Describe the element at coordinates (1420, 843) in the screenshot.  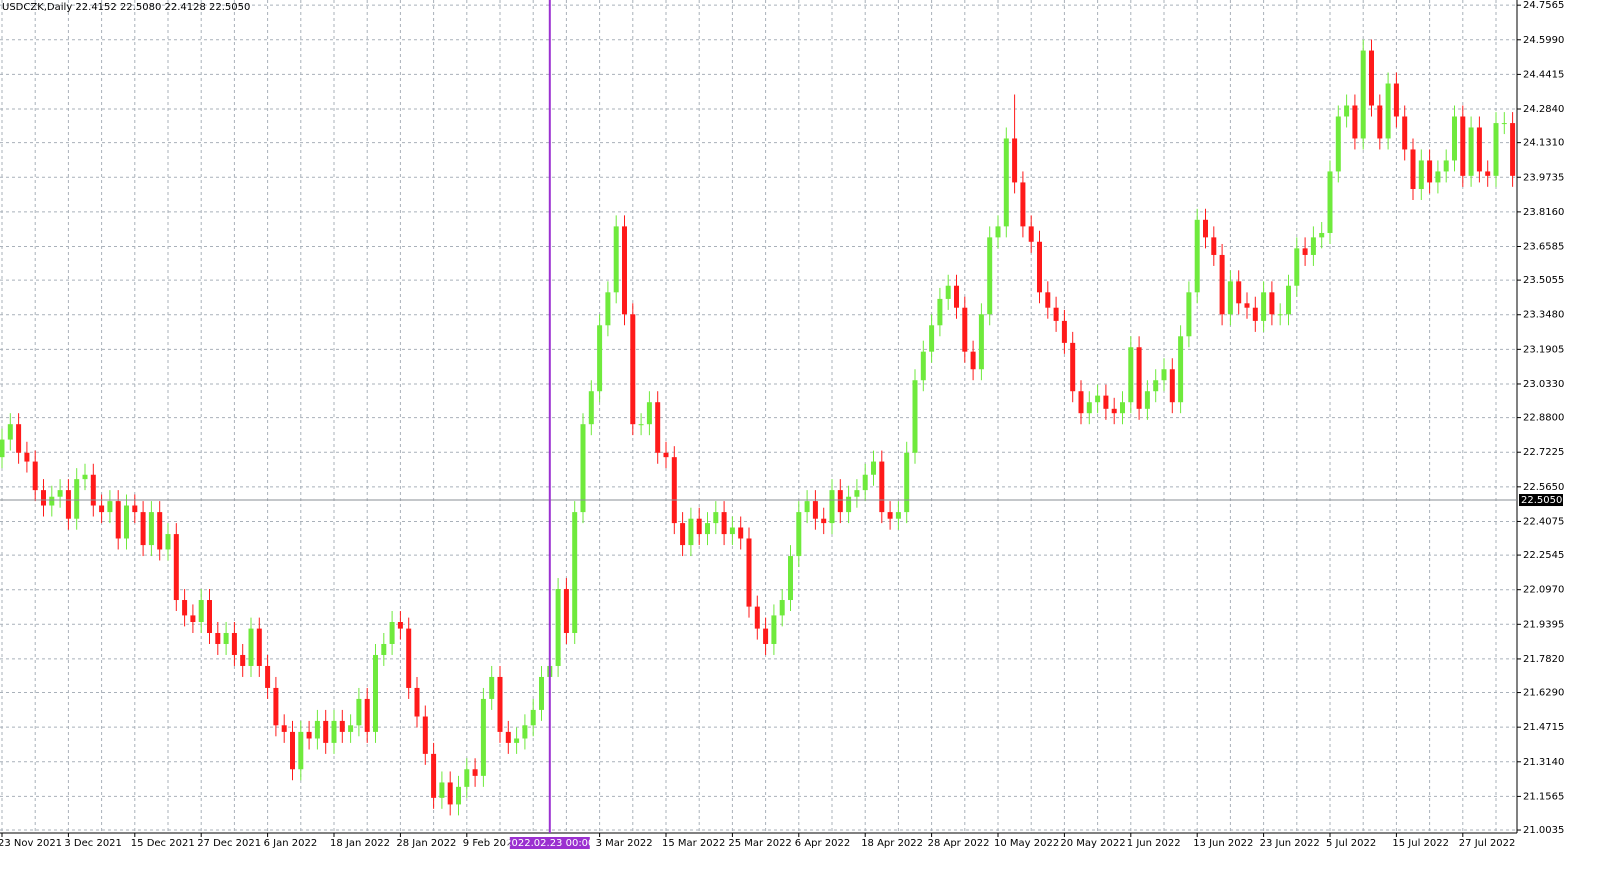
I see `x-tick-label: 15 Jul 2022` at that location.